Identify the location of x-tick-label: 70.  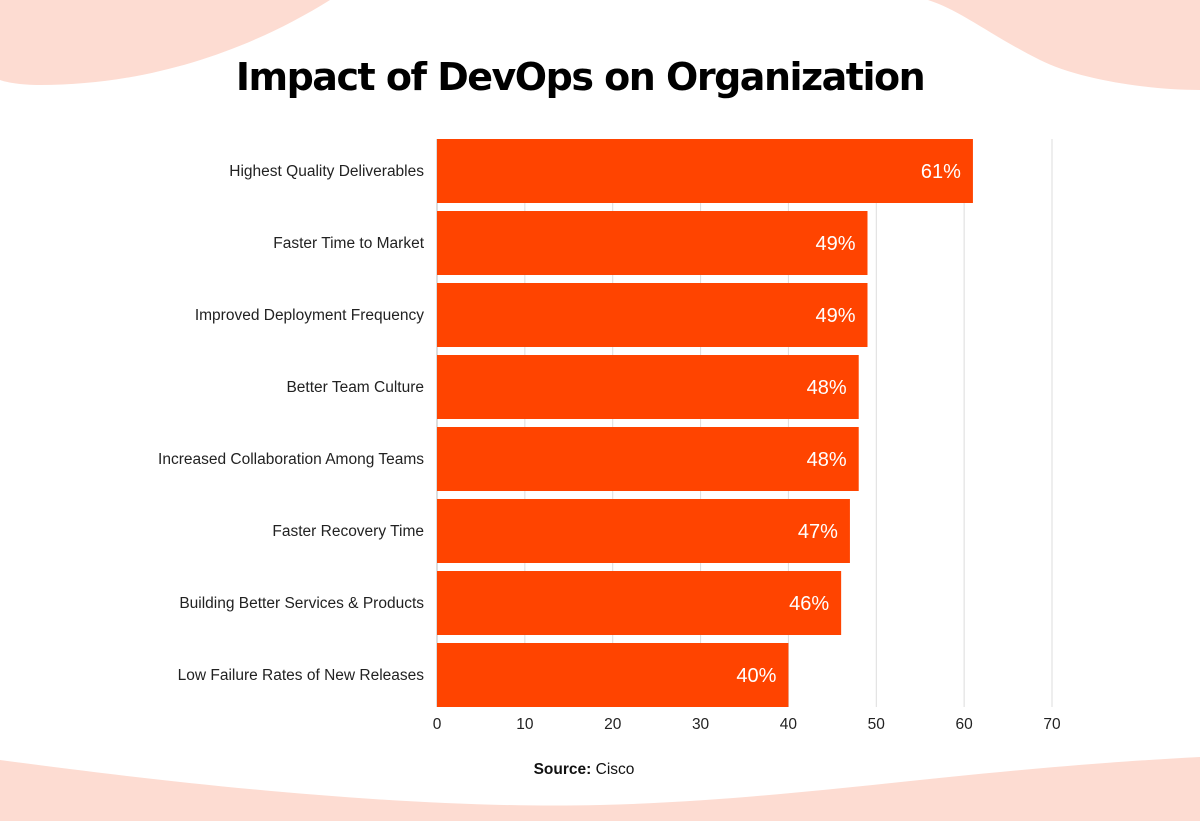
(1052, 724).